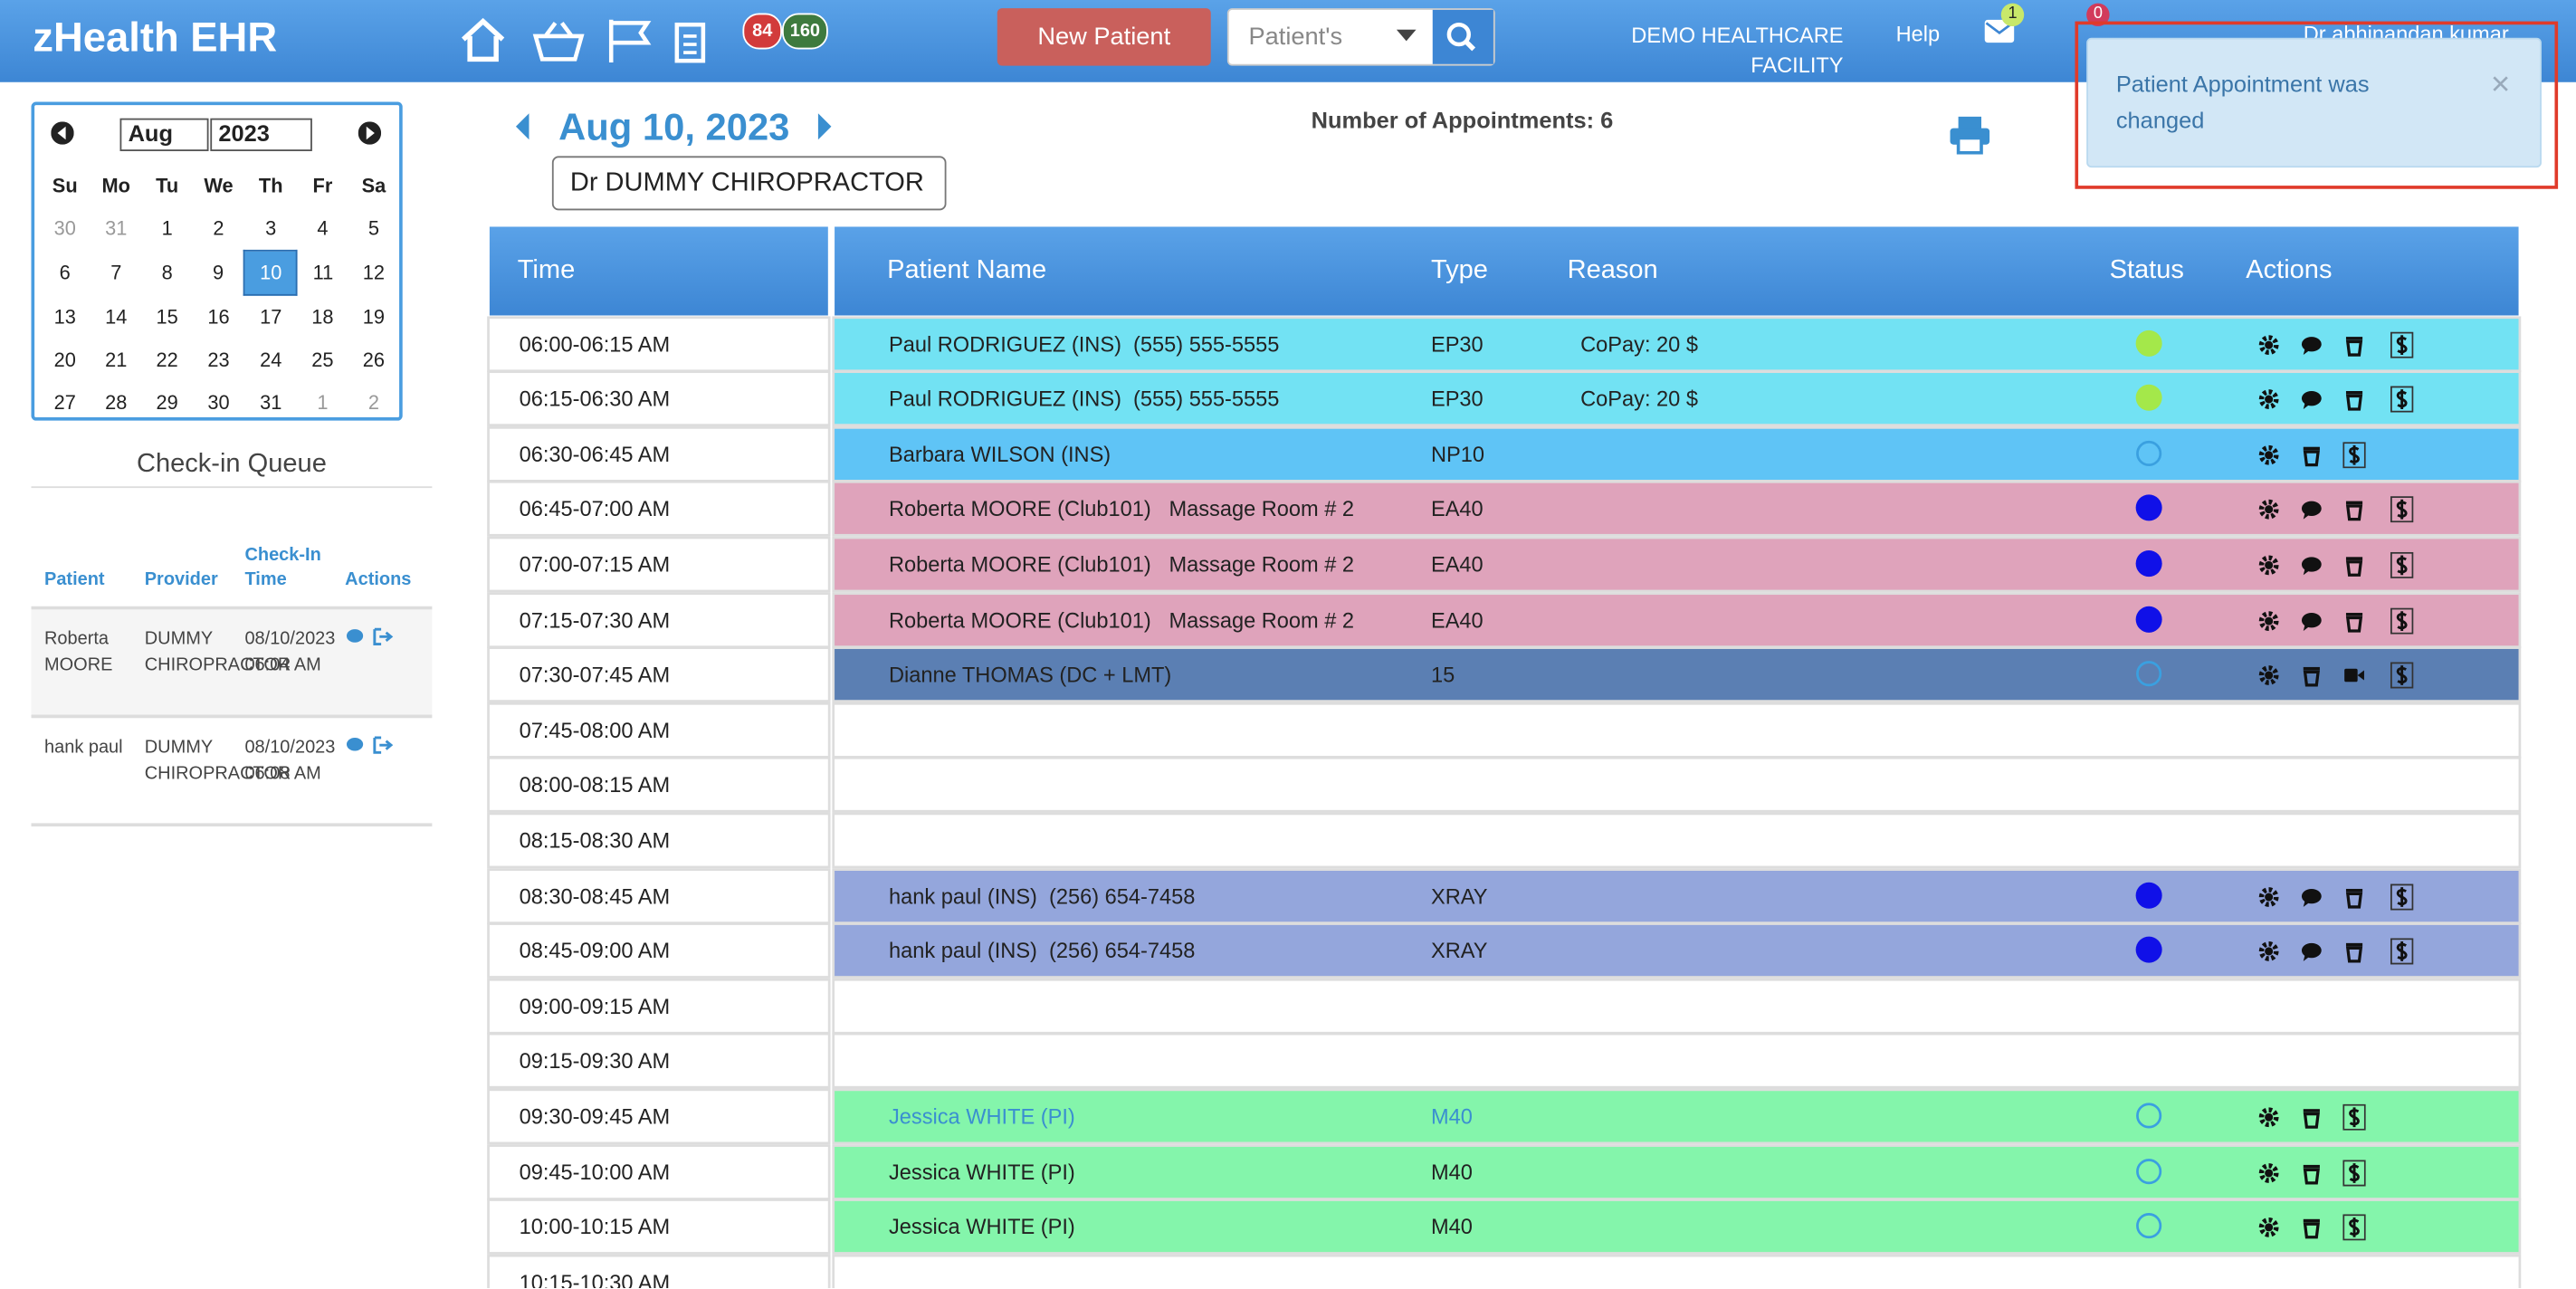  What do you see at coordinates (522, 126) in the screenshot?
I see `prev-day` at bounding box center [522, 126].